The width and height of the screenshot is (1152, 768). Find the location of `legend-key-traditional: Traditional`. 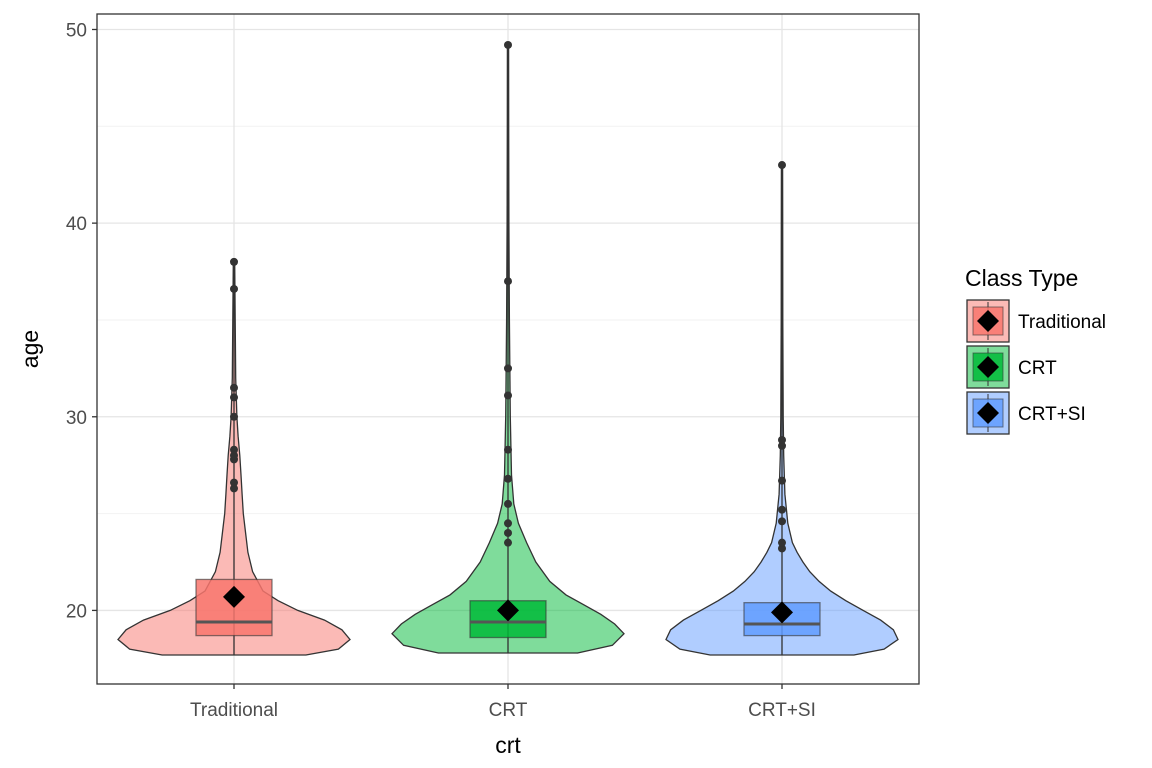

legend-key-traditional: Traditional is located at coordinates (1036, 321).